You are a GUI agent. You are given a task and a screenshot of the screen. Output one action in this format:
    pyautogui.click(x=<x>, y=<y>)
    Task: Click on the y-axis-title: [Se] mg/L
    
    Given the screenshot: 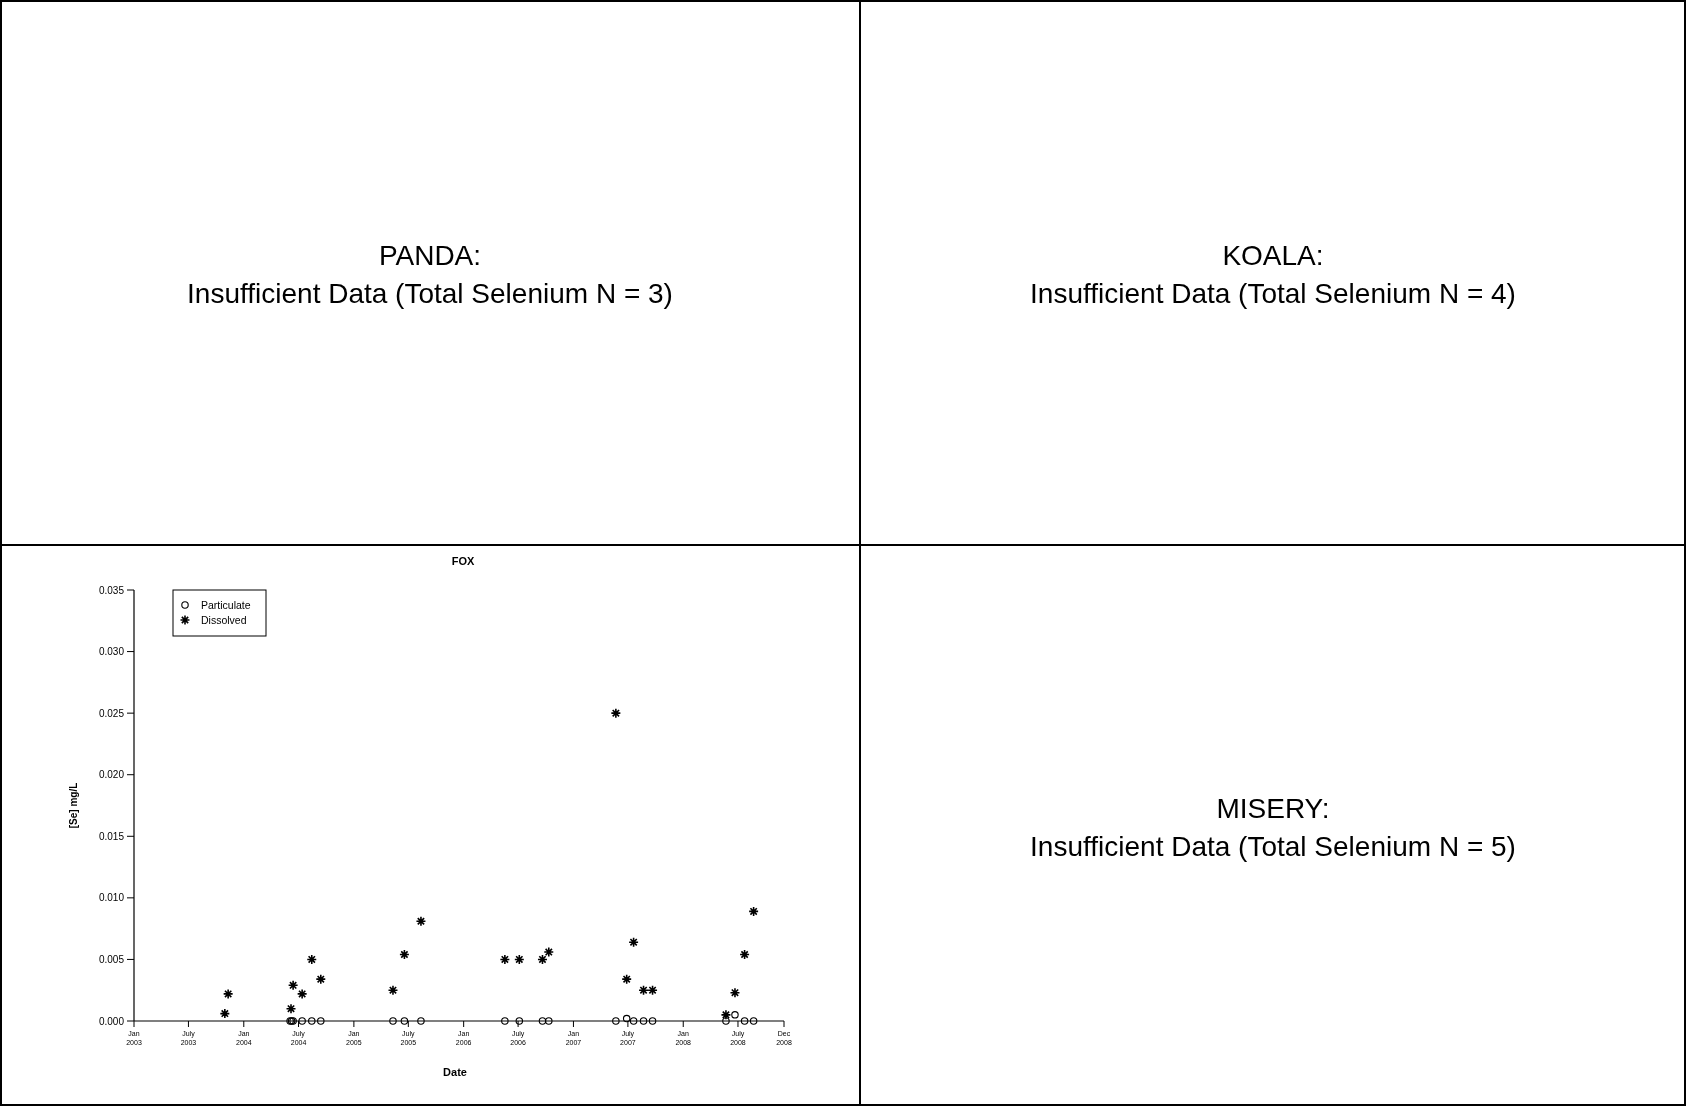 What is the action you would take?
    pyautogui.click(x=73, y=805)
    